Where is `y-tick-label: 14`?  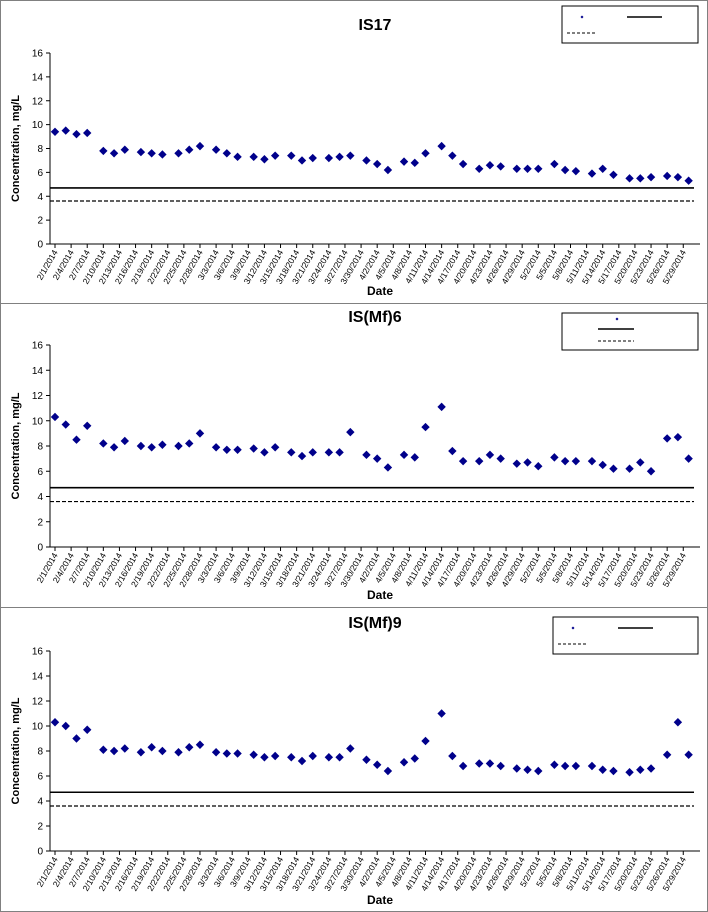 y-tick-label: 14 is located at coordinates (38, 77).